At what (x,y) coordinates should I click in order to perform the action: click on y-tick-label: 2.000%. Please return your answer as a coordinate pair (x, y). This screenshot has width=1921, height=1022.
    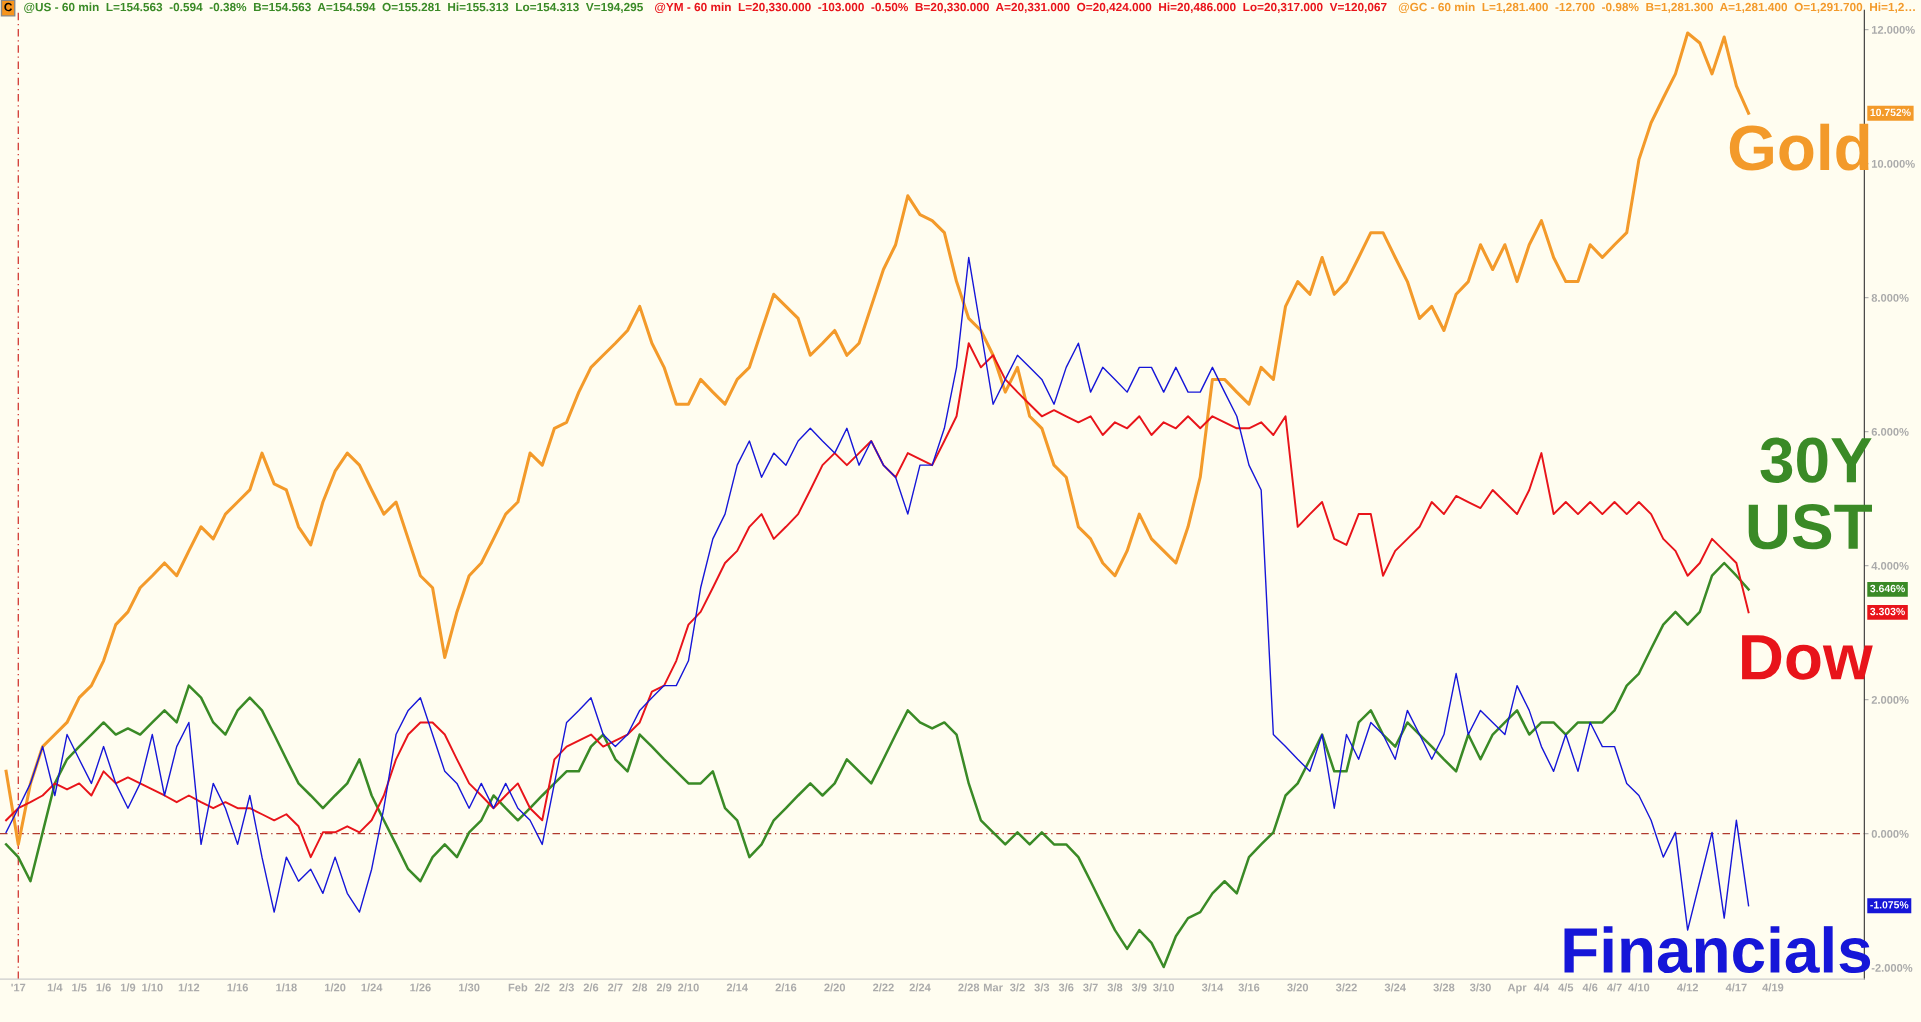
    Looking at the image, I should click on (1890, 699).